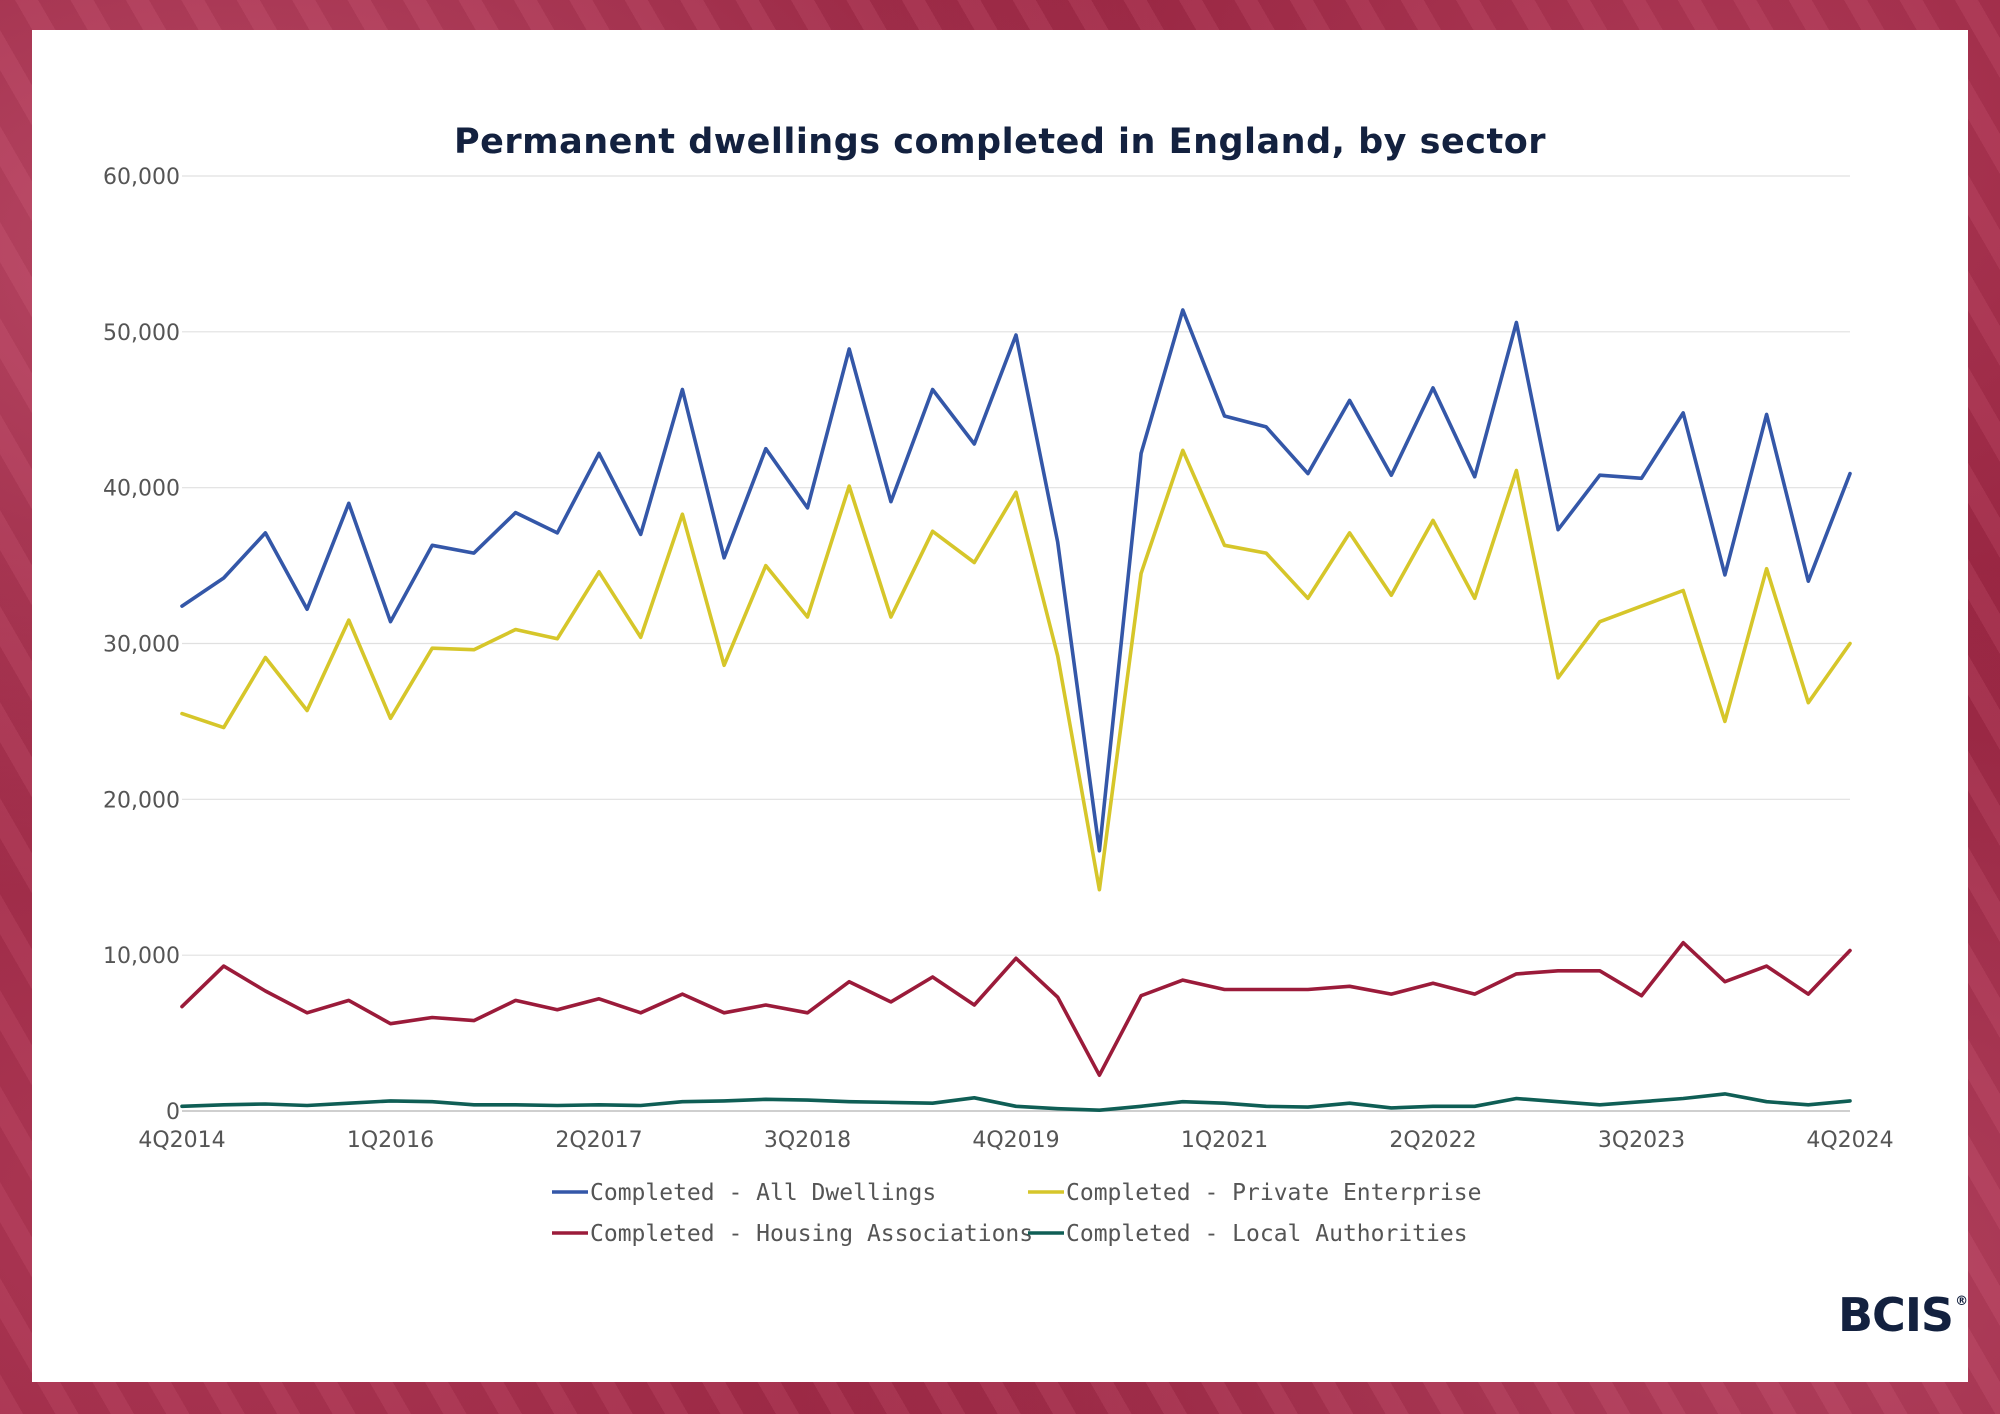 The height and width of the screenshot is (1414, 2000). Describe the element at coordinates (1224, 1140) in the screenshot. I see `x-tick-label: 1Q2021` at that location.